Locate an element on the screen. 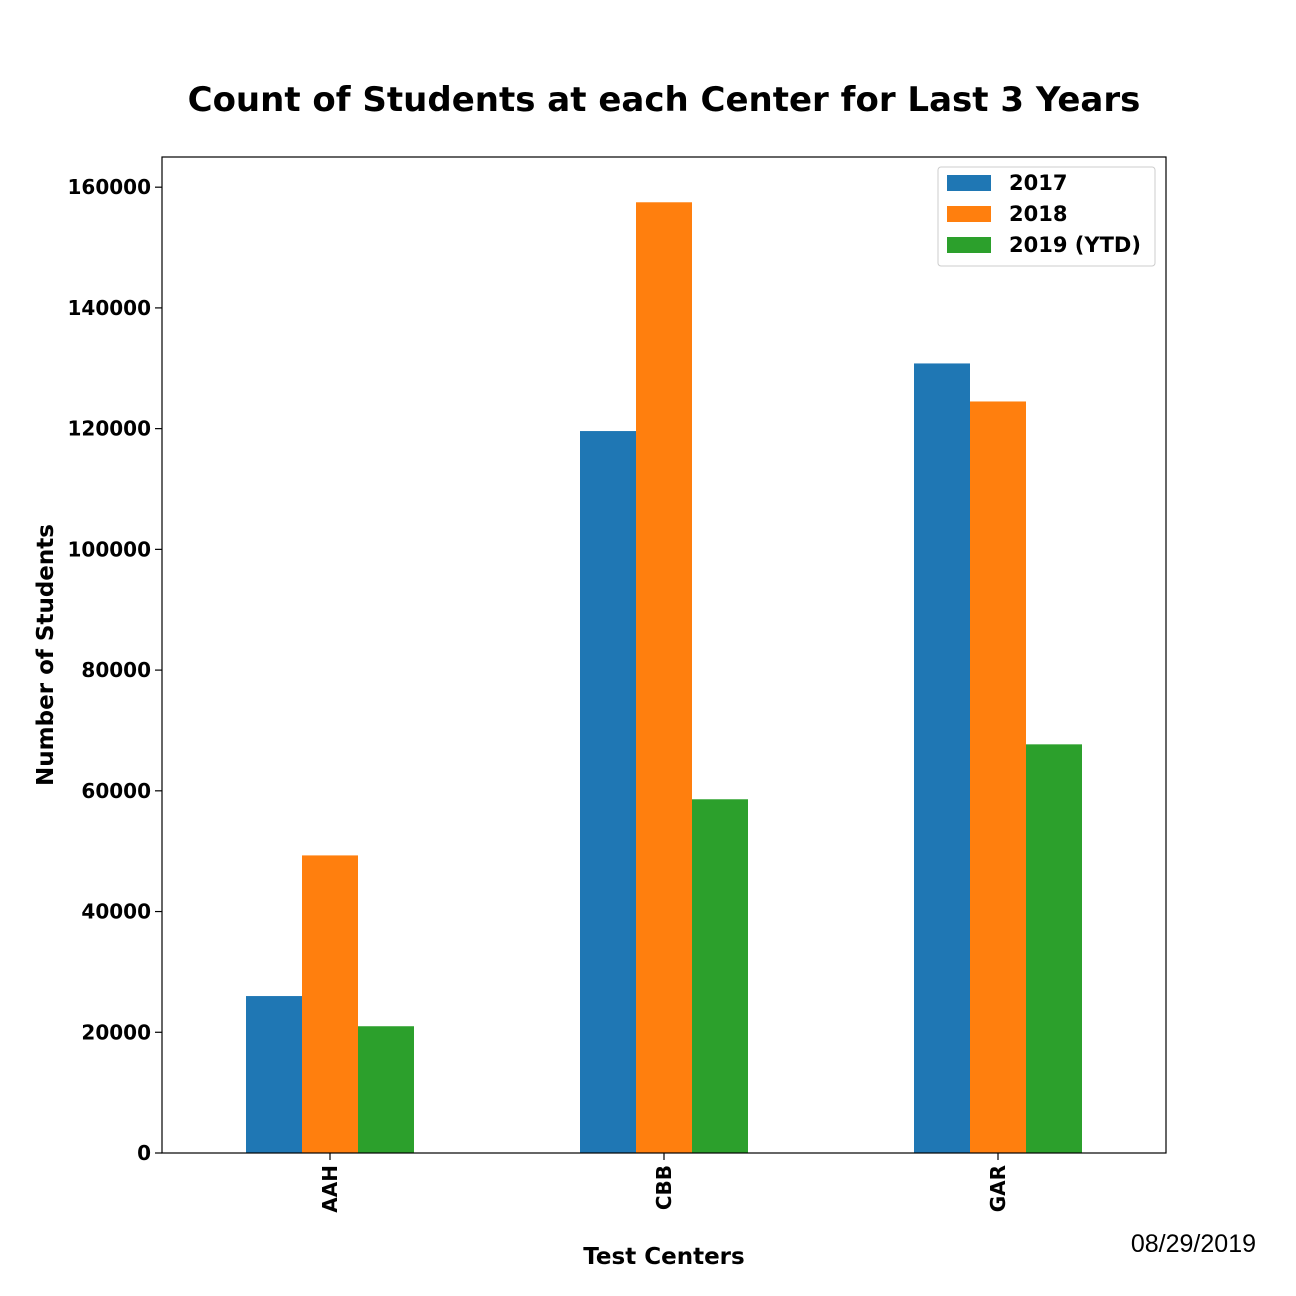  legend-label: 2018 is located at coordinates (1038, 214).